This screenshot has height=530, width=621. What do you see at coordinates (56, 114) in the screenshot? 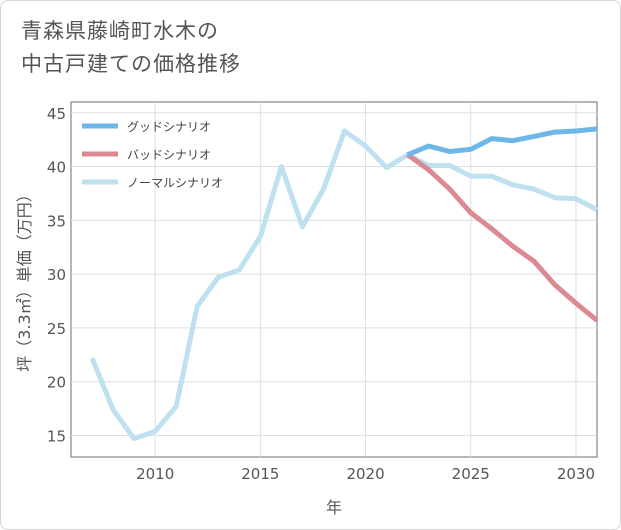
I see `y-tick-label-45: 45` at bounding box center [56, 114].